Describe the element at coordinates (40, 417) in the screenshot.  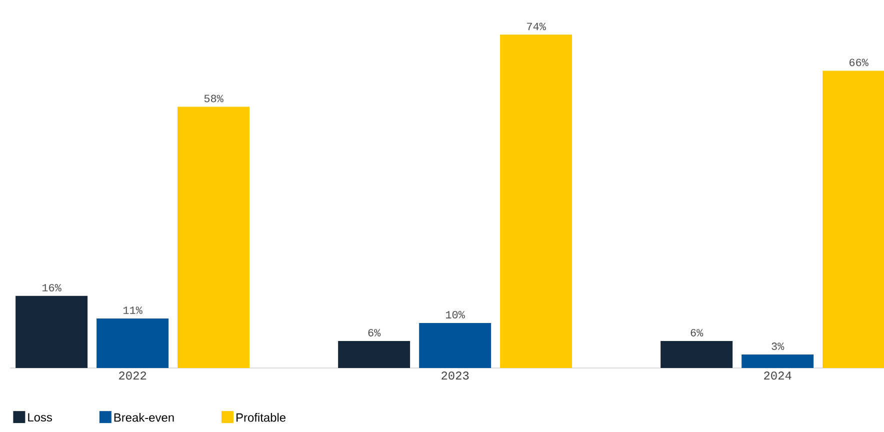
I see `legend-label: Loss` at that location.